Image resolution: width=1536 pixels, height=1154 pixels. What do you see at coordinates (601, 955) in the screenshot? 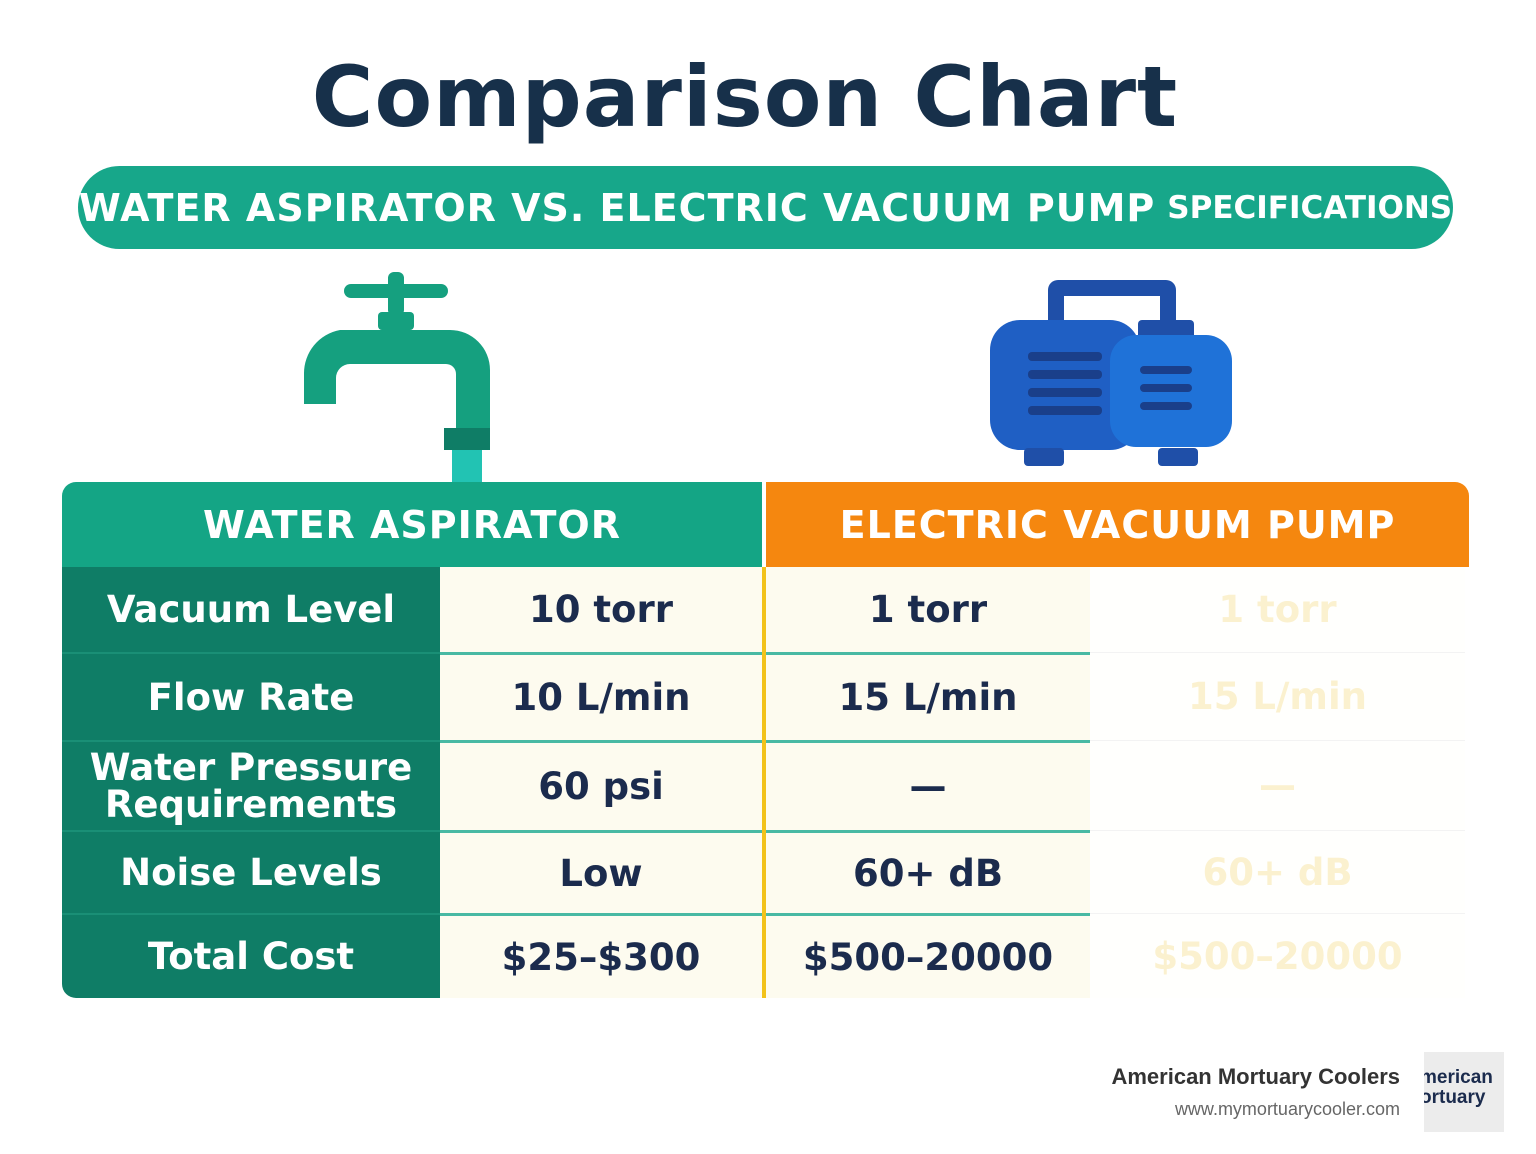
I see `value-cell: $25–$300` at bounding box center [601, 955].